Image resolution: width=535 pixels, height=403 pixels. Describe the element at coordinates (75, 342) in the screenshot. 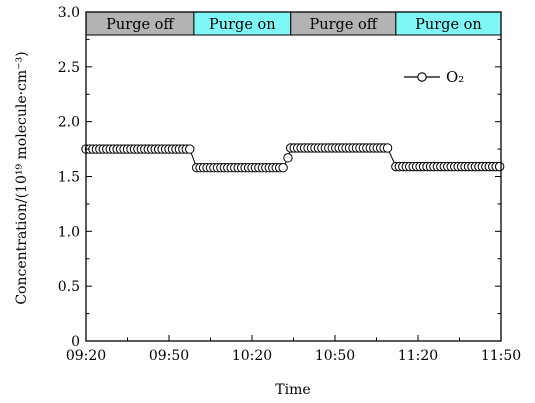

I see `y-tick-label-0: 0` at that location.